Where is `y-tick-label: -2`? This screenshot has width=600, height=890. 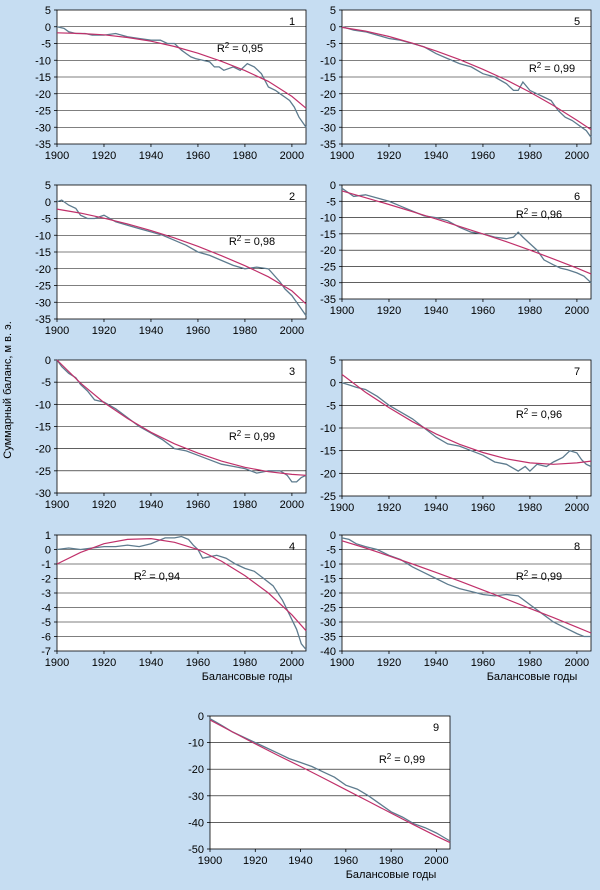
y-tick-label: -2 is located at coordinates (46, 580).